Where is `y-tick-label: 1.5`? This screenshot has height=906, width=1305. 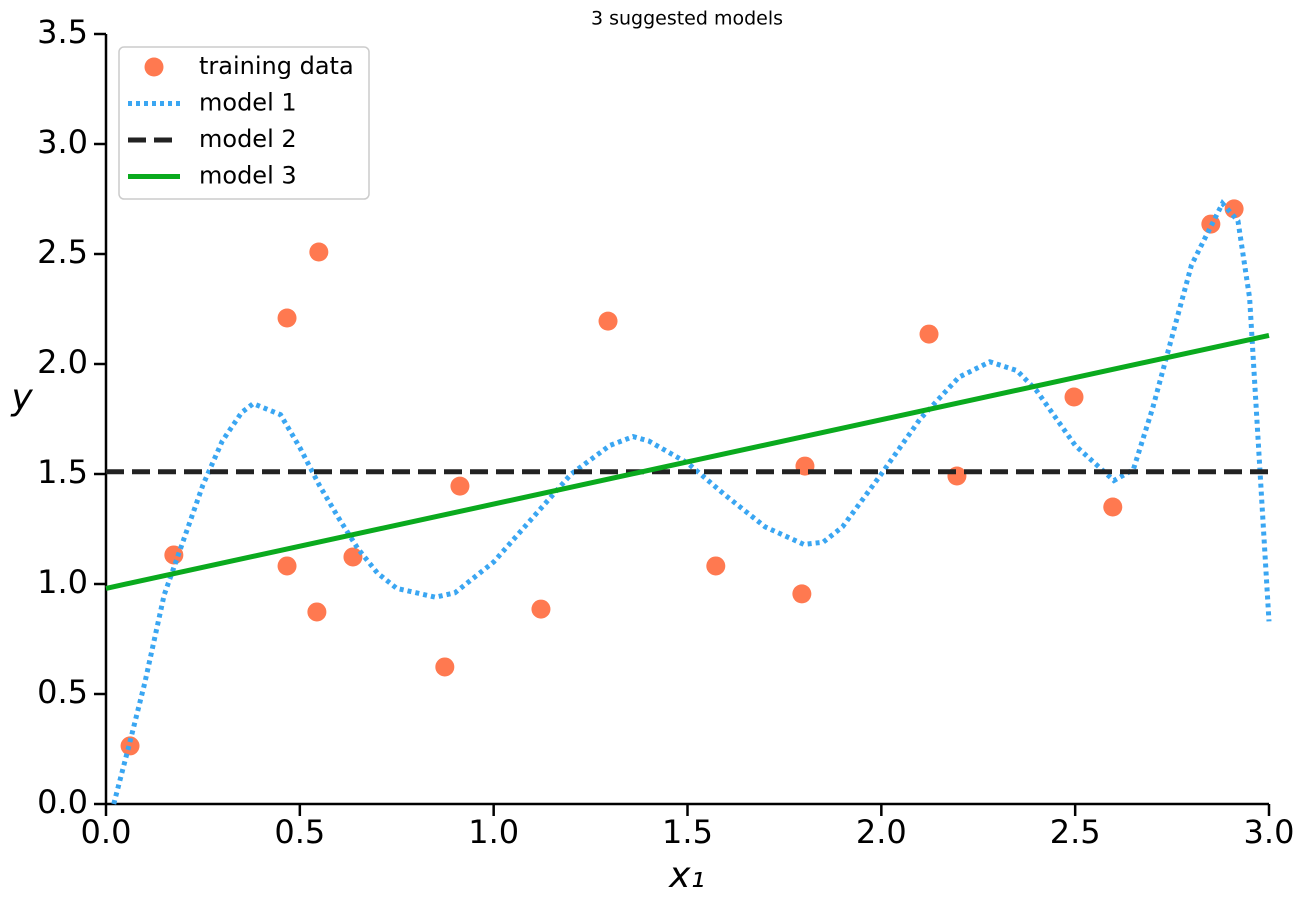 y-tick-label: 1.5 is located at coordinates (62, 472).